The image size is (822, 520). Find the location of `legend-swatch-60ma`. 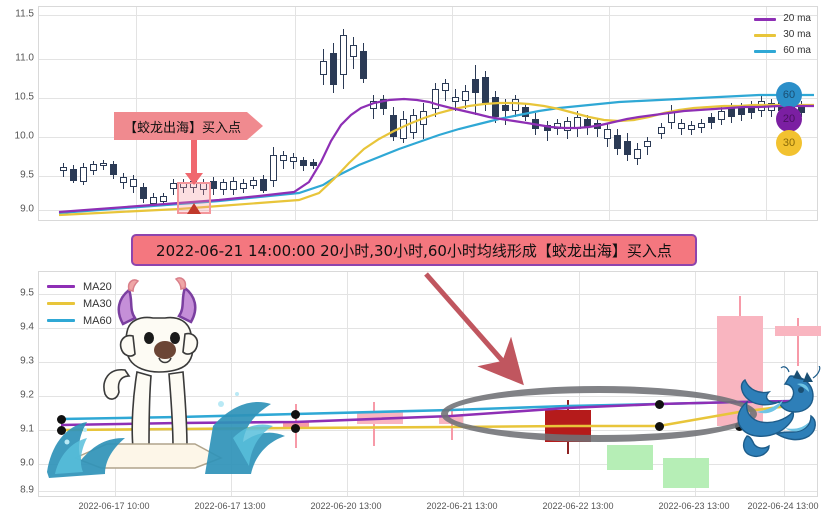

legend-swatch-60ma is located at coordinates (765, 51).